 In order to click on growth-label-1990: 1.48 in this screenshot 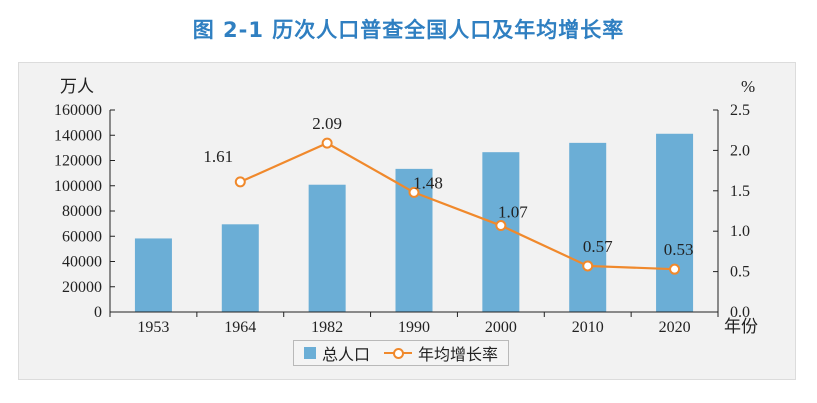, I will do `click(428, 182)`.